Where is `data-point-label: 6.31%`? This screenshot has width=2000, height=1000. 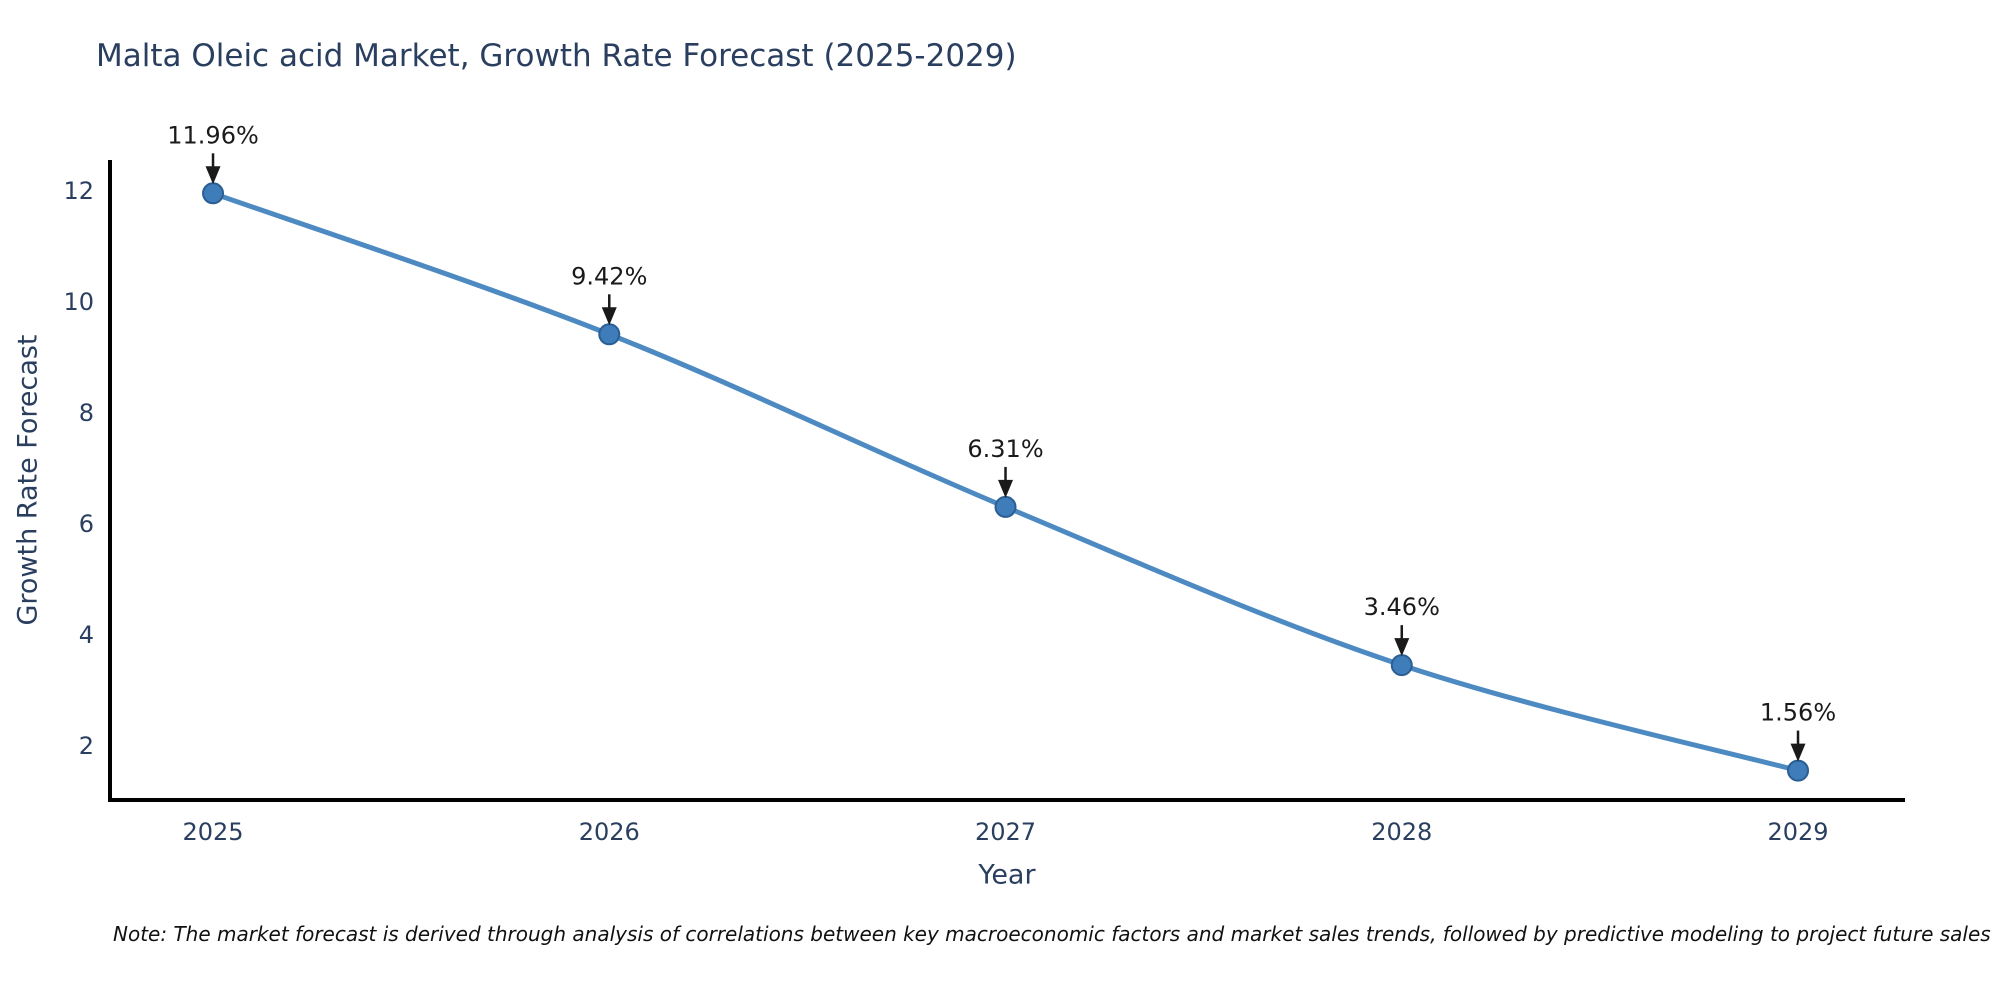 data-point-label: 6.31% is located at coordinates (1005, 449).